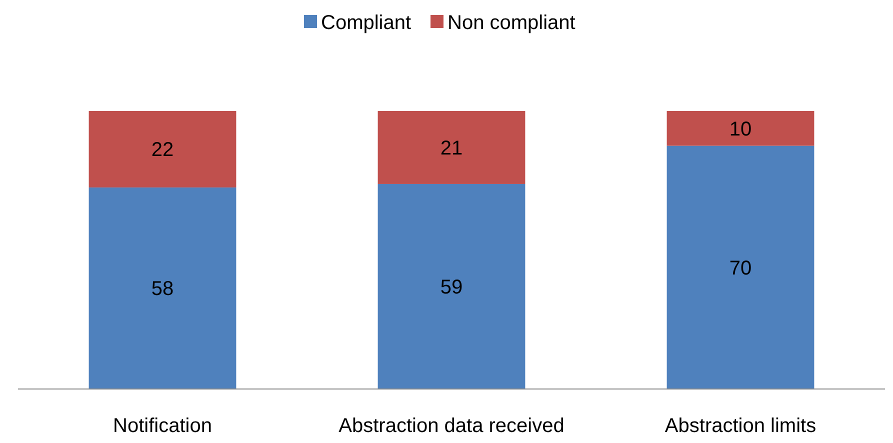  I want to click on x-tick-label: Abstraction limits, so click(740, 426).